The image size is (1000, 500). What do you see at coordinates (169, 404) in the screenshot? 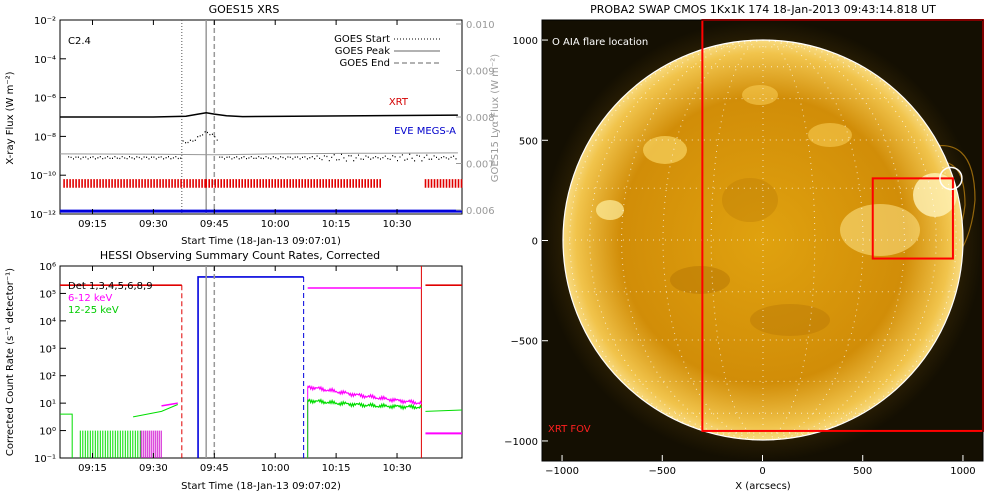
I see `hessi-magenta-pre` at bounding box center [169, 404].